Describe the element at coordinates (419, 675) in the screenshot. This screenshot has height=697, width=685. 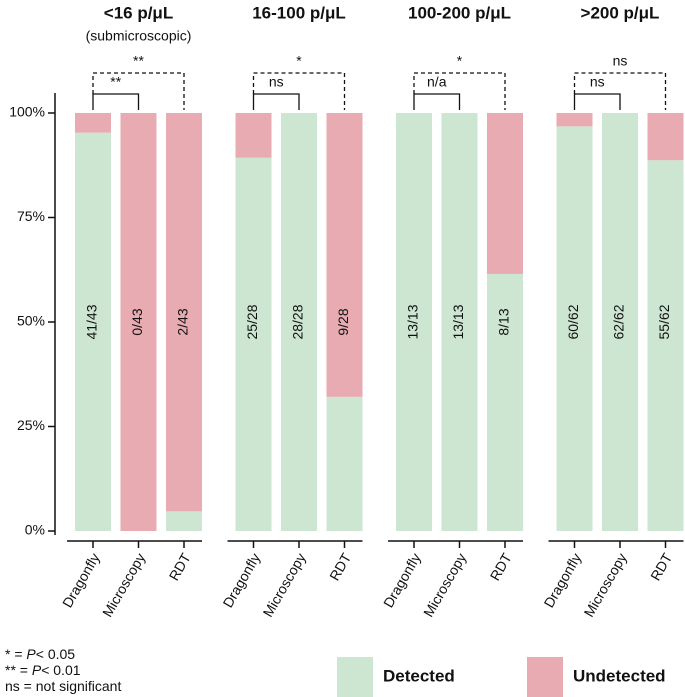
I see `legend-label: Detected` at that location.